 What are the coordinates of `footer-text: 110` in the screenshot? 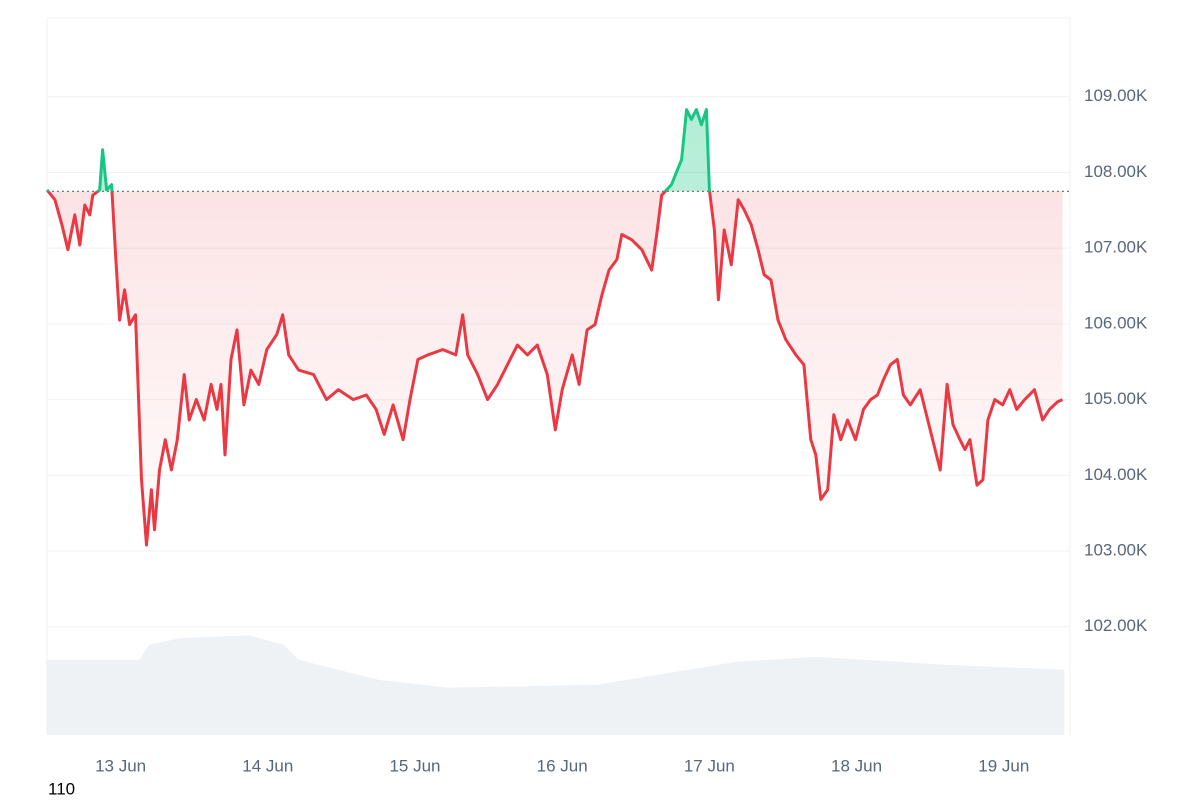 It's located at (61, 788).